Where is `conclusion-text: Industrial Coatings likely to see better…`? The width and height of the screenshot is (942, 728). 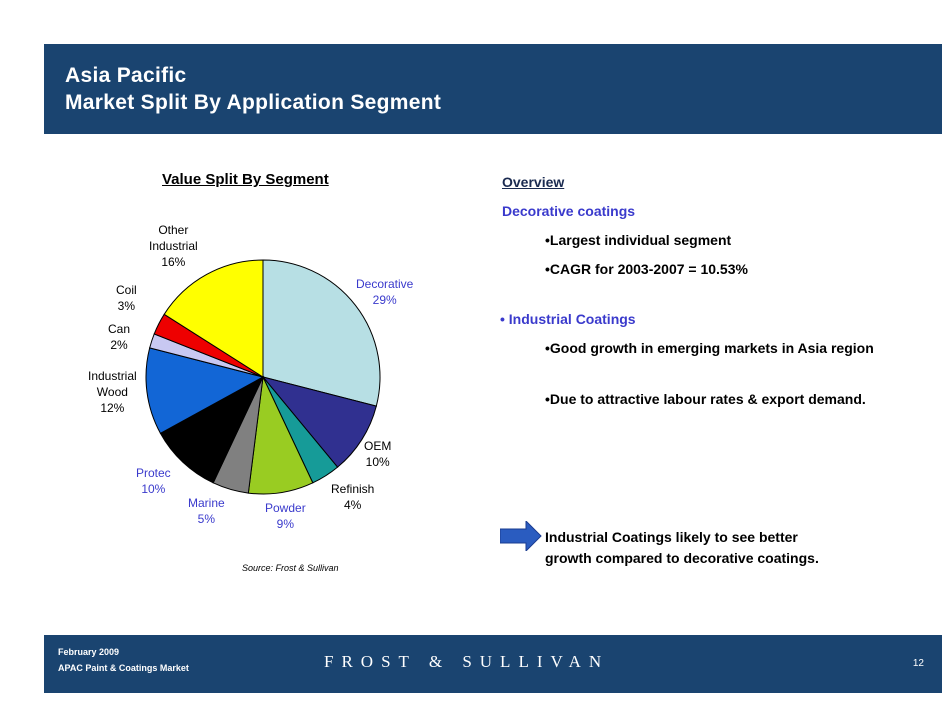 conclusion-text: Industrial Coatings likely to see better… is located at coordinates (682, 547).